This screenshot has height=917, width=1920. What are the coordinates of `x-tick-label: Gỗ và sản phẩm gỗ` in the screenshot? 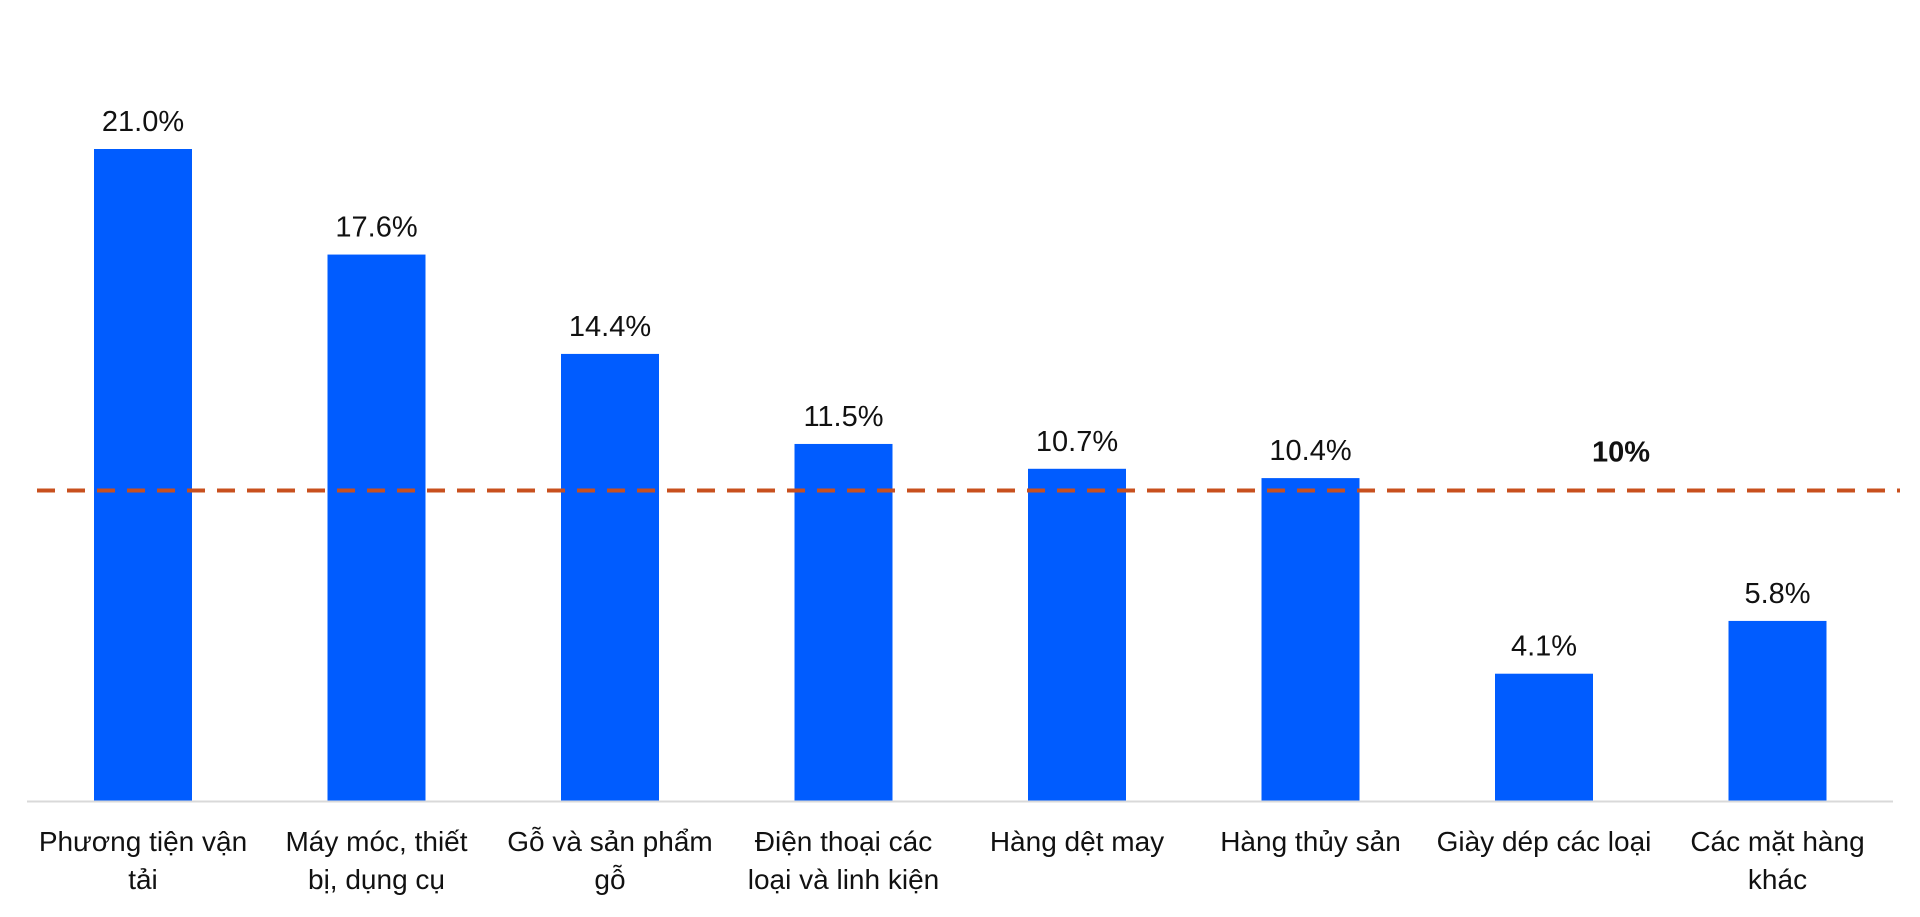 It's located at (610, 860).